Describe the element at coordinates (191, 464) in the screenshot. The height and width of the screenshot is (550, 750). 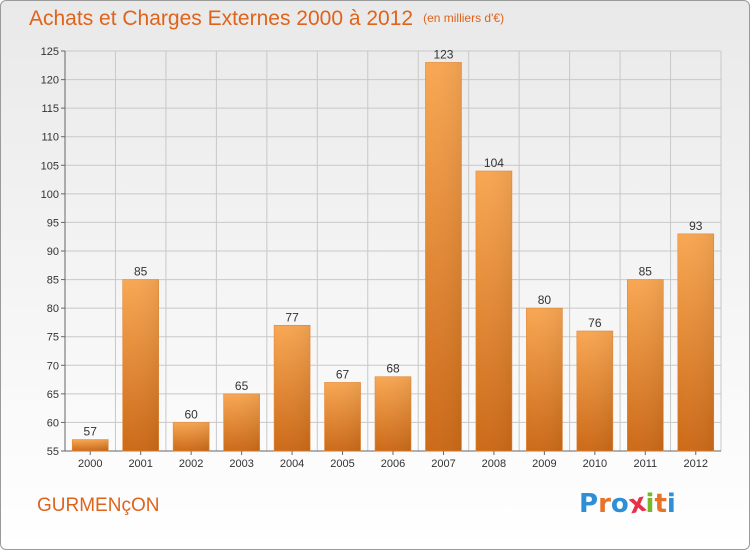
I see `x-tick-label: 2002` at that location.